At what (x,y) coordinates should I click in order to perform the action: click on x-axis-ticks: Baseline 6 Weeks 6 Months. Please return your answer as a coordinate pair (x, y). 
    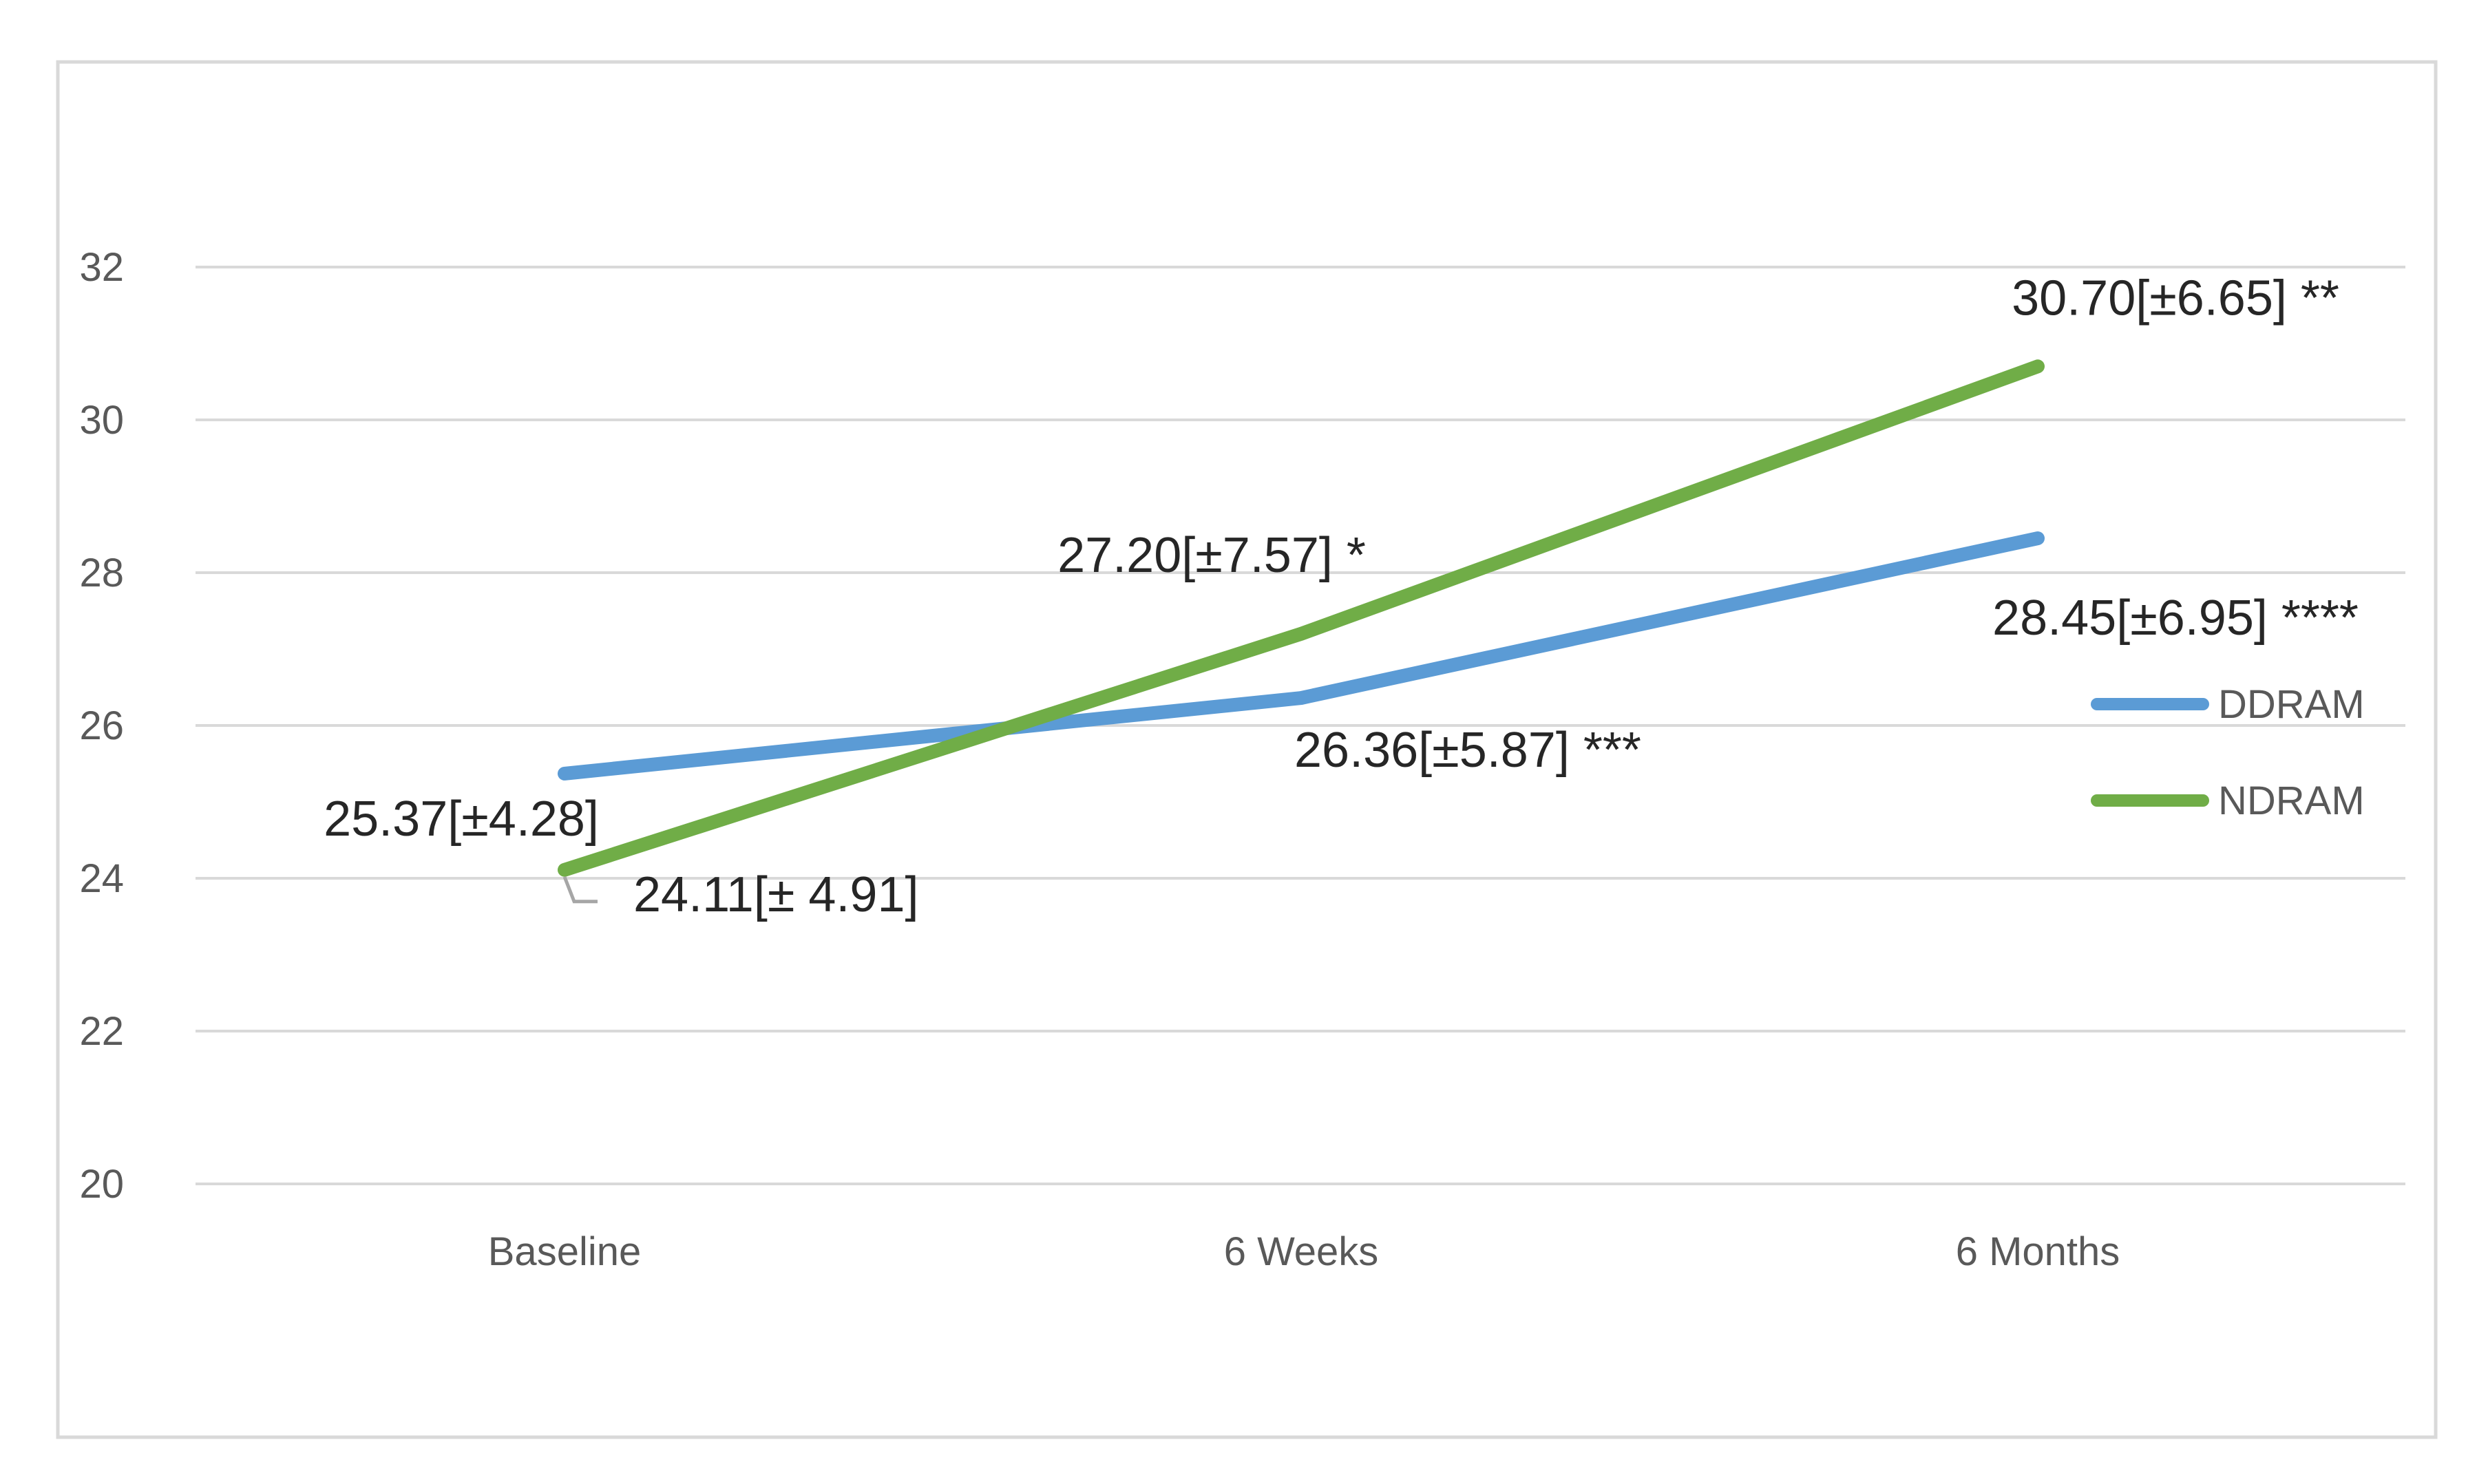
    Looking at the image, I should click on (1304, 1251).